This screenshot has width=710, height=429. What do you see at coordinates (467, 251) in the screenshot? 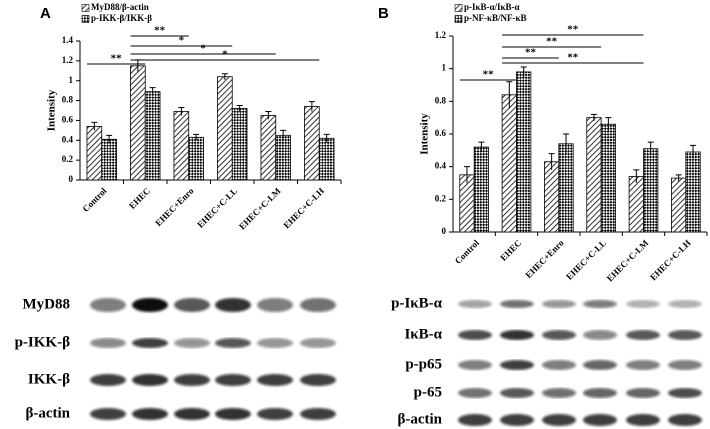
I see `x-tick-label: Control` at bounding box center [467, 251].